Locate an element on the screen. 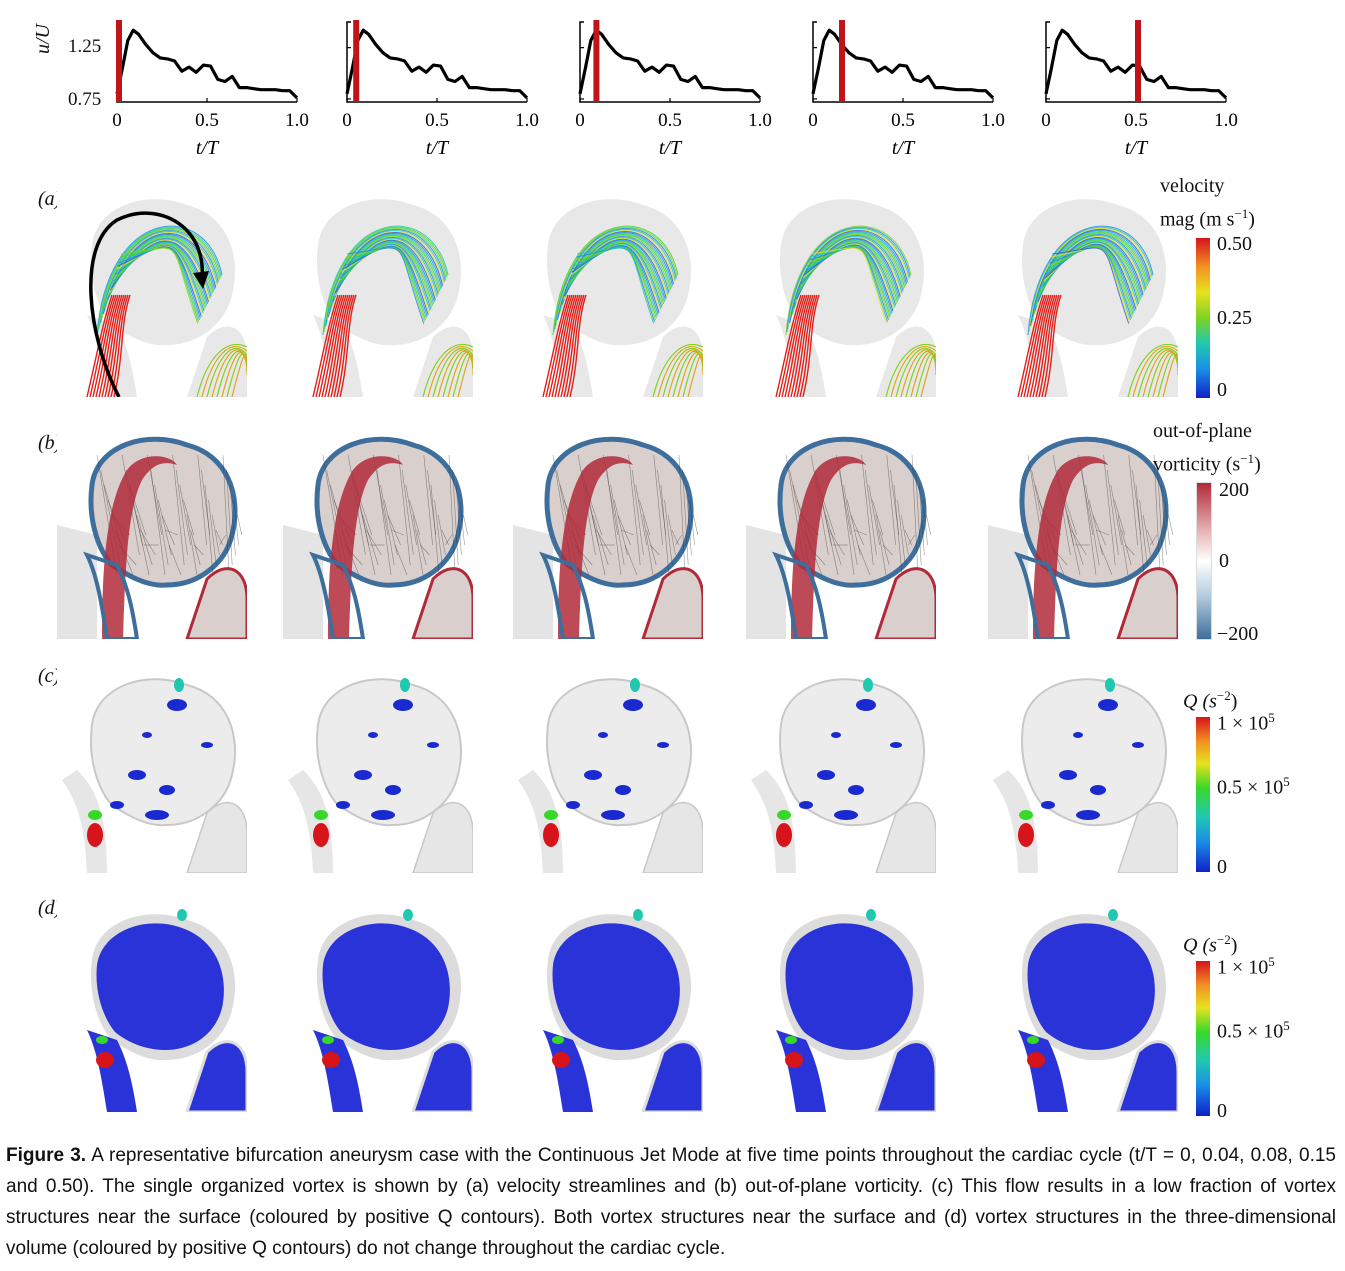  colorbar-title-a: velocity mag (m s−1) is located at coordinates (1207, 203).